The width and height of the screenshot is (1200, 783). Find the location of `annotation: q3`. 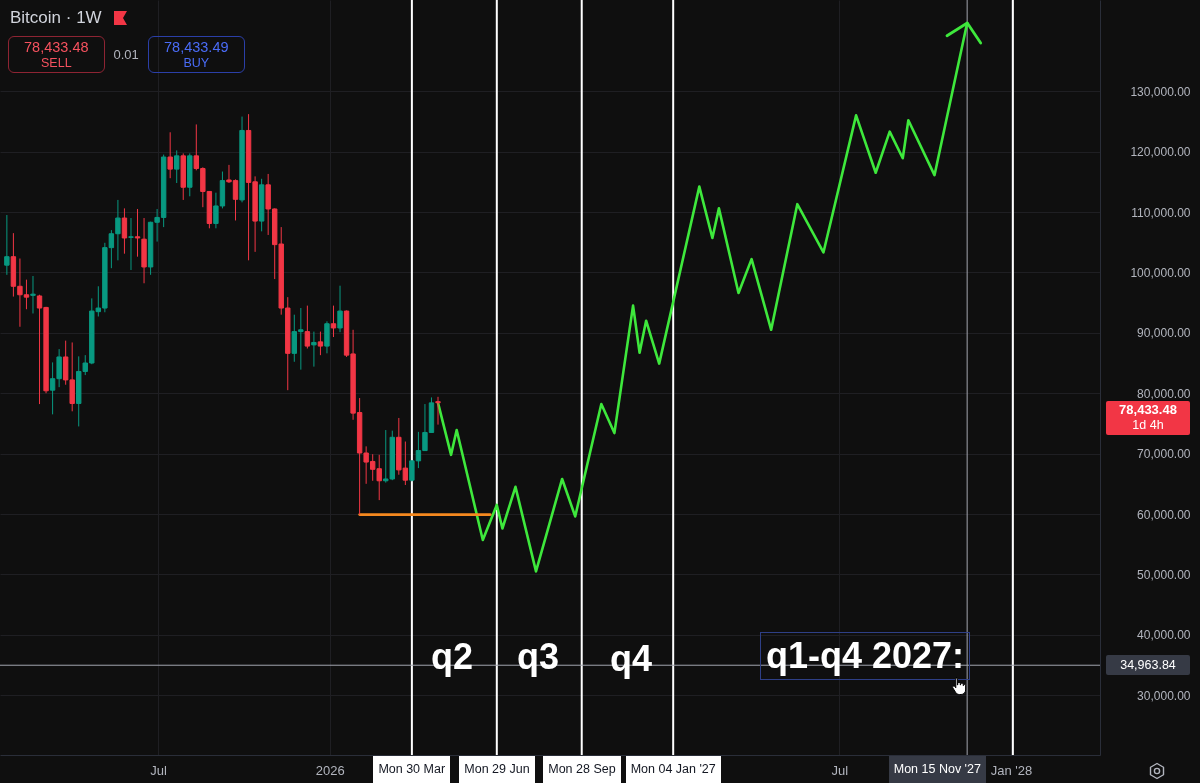

annotation: q3 is located at coordinates (538, 657).